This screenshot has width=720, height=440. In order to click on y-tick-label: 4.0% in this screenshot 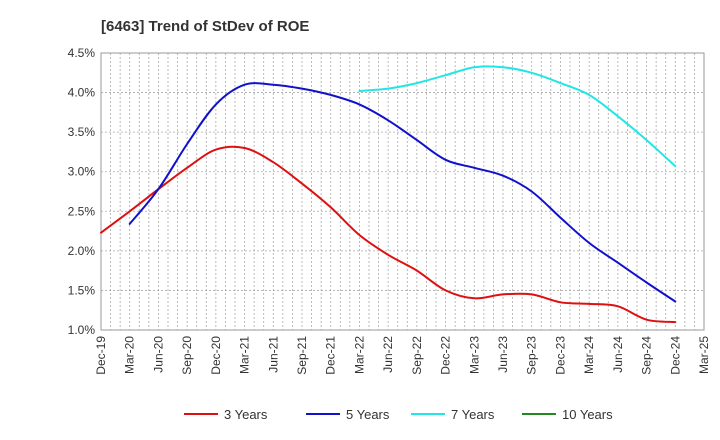, I will do `click(82, 93)`.